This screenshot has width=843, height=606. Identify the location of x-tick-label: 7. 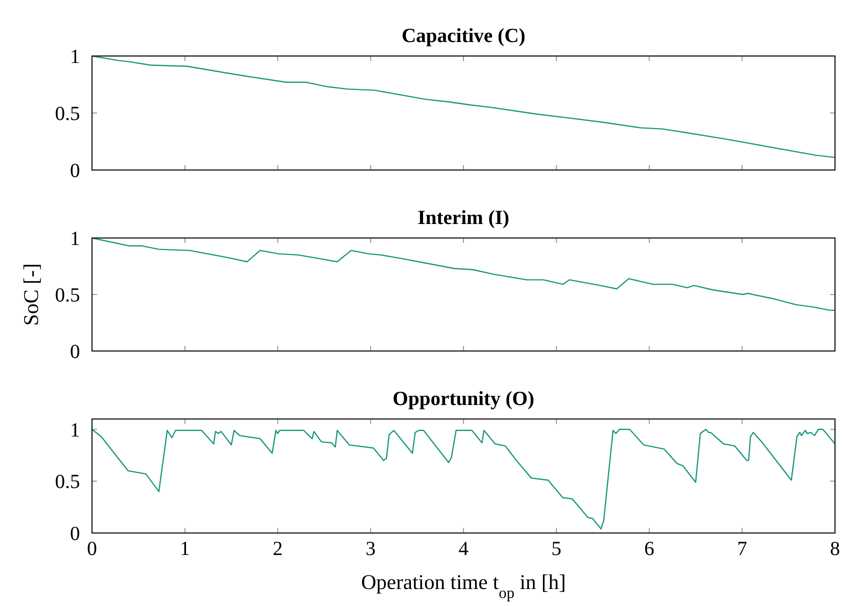
(742, 549).